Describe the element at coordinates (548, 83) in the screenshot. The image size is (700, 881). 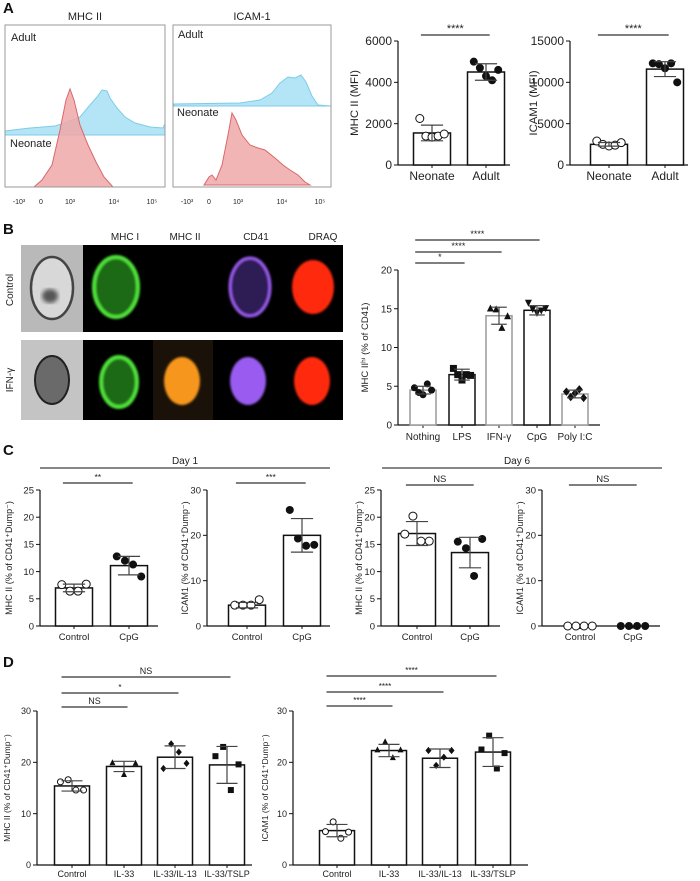
I see `y-tick-label: 10000` at that location.